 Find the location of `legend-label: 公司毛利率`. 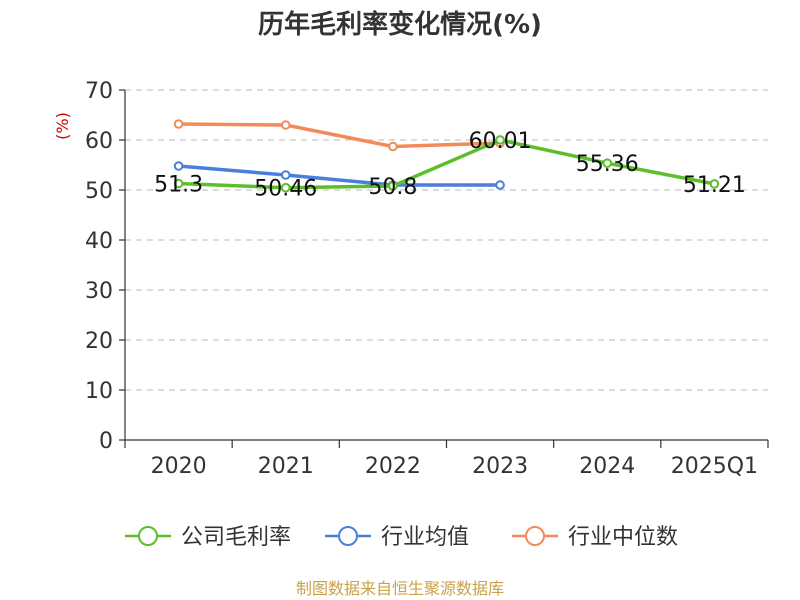

legend-label: 公司毛利率 is located at coordinates (236, 537).